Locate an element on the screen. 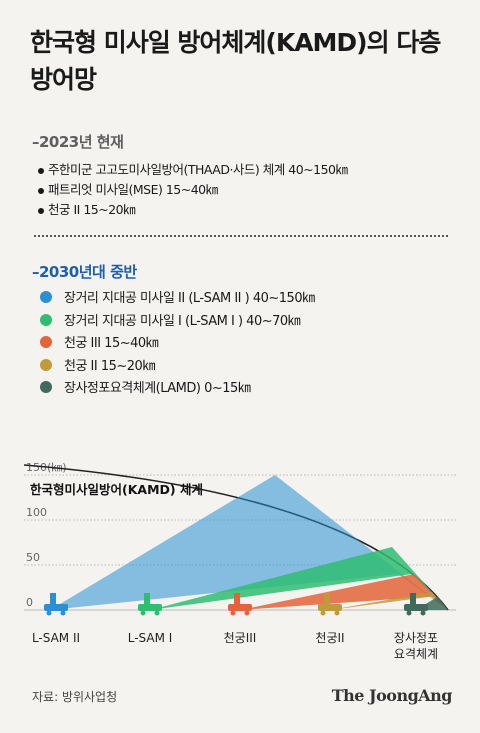 The width and height of the screenshot is (480, 733). source-note: 자료: 방위사업청 is located at coordinates (75, 697).